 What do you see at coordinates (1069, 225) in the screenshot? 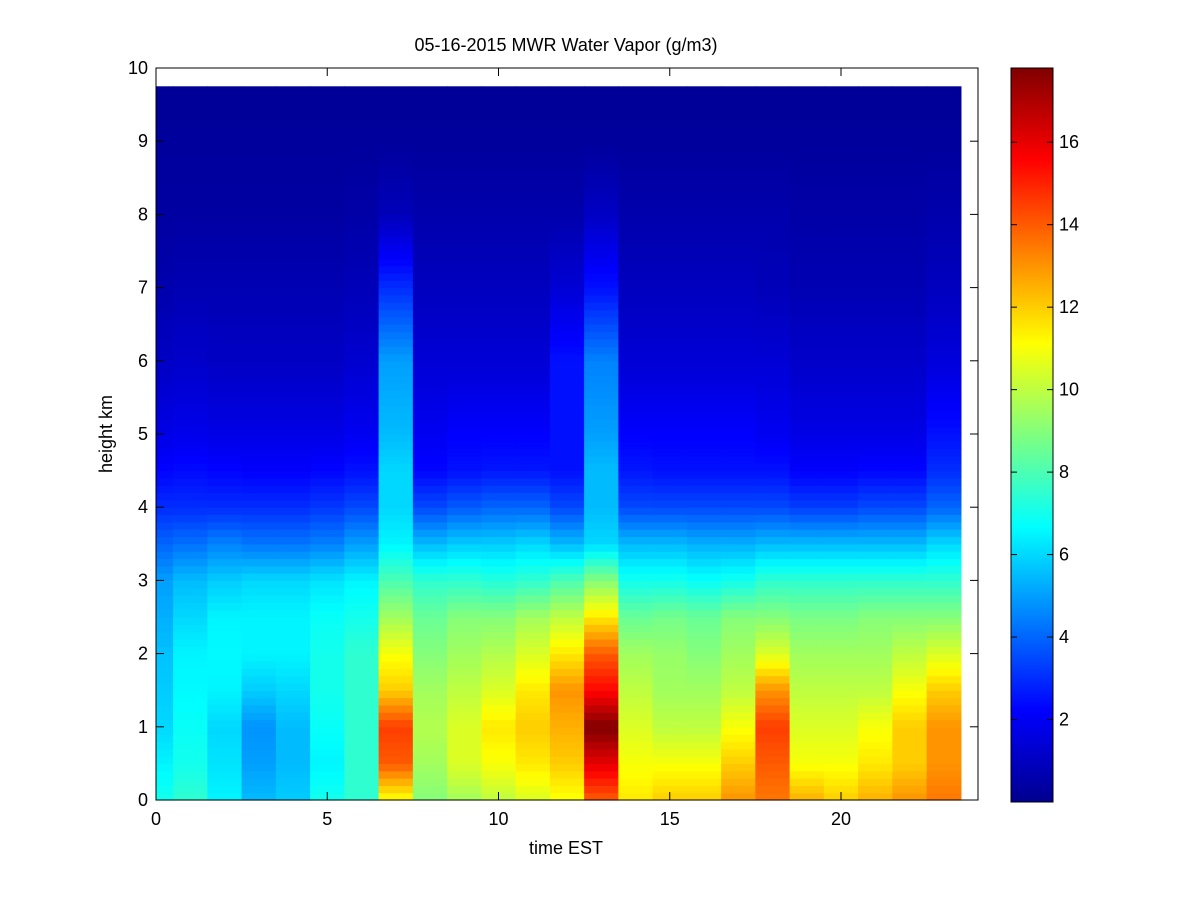
I see `colorbar-tick-label: 14` at bounding box center [1069, 225].